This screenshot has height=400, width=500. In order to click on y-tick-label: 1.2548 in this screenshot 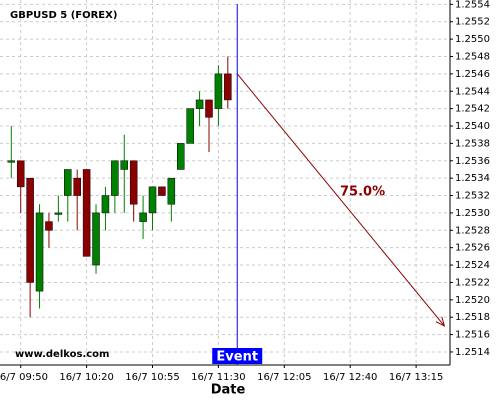, I will do `click(472, 56)`.